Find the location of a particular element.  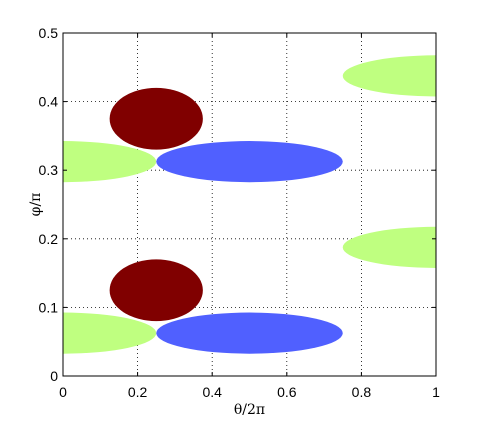

y-tick-label: 0.5 is located at coordinates (49, 33).